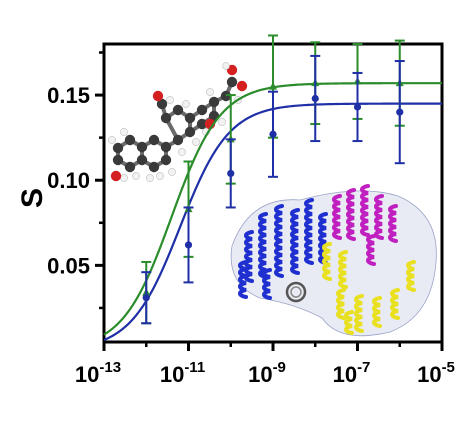 This screenshot has height=428, width=474. I want to click on x-axis: 10⁻¹³ 10⁻¹¹ 10⁻⁹ 10⁻⁷ 10⁻⁵, so click(265, 364).